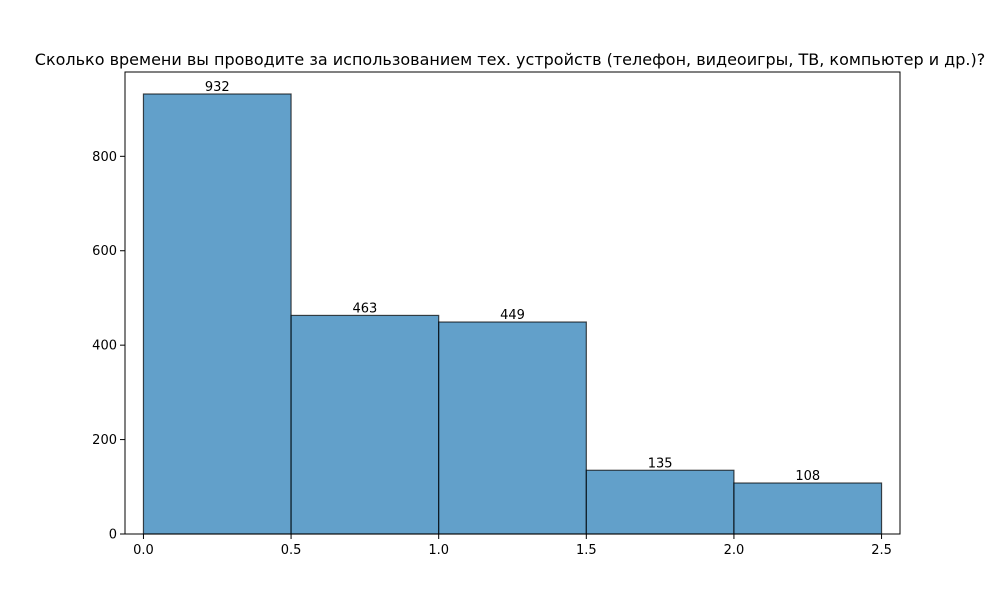  I want to click on bar-value-label: 932, so click(217, 87).